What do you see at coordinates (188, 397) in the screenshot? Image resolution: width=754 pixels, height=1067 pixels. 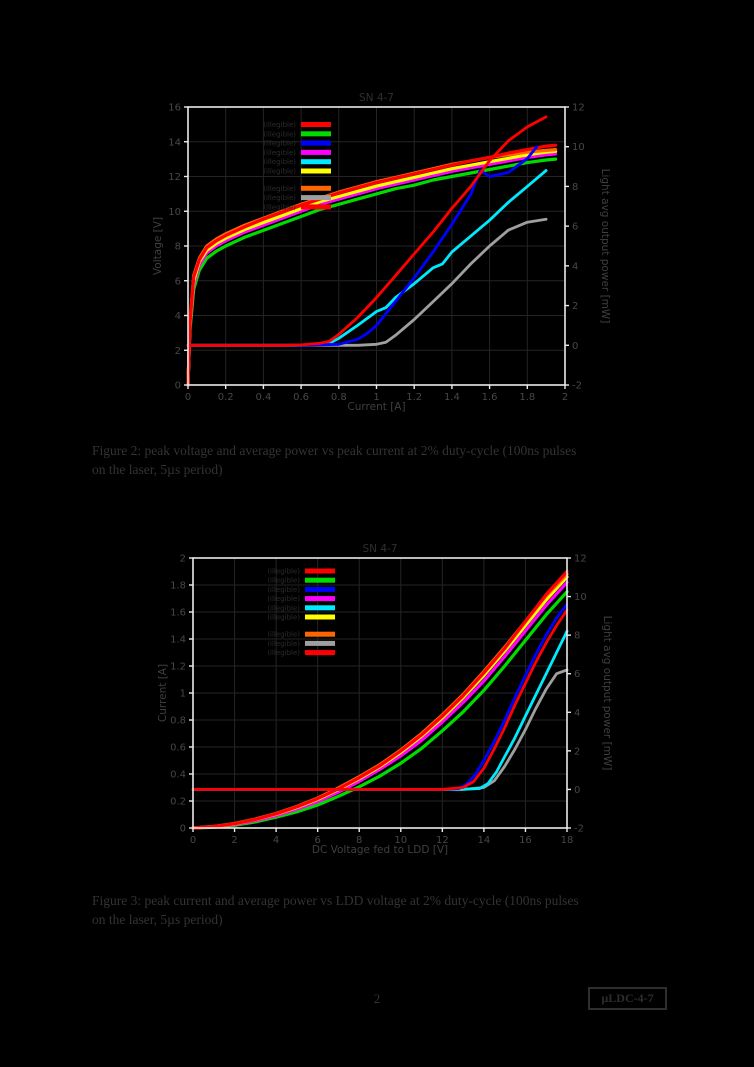 I see `x-tick-label: 0` at bounding box center [188, 397].